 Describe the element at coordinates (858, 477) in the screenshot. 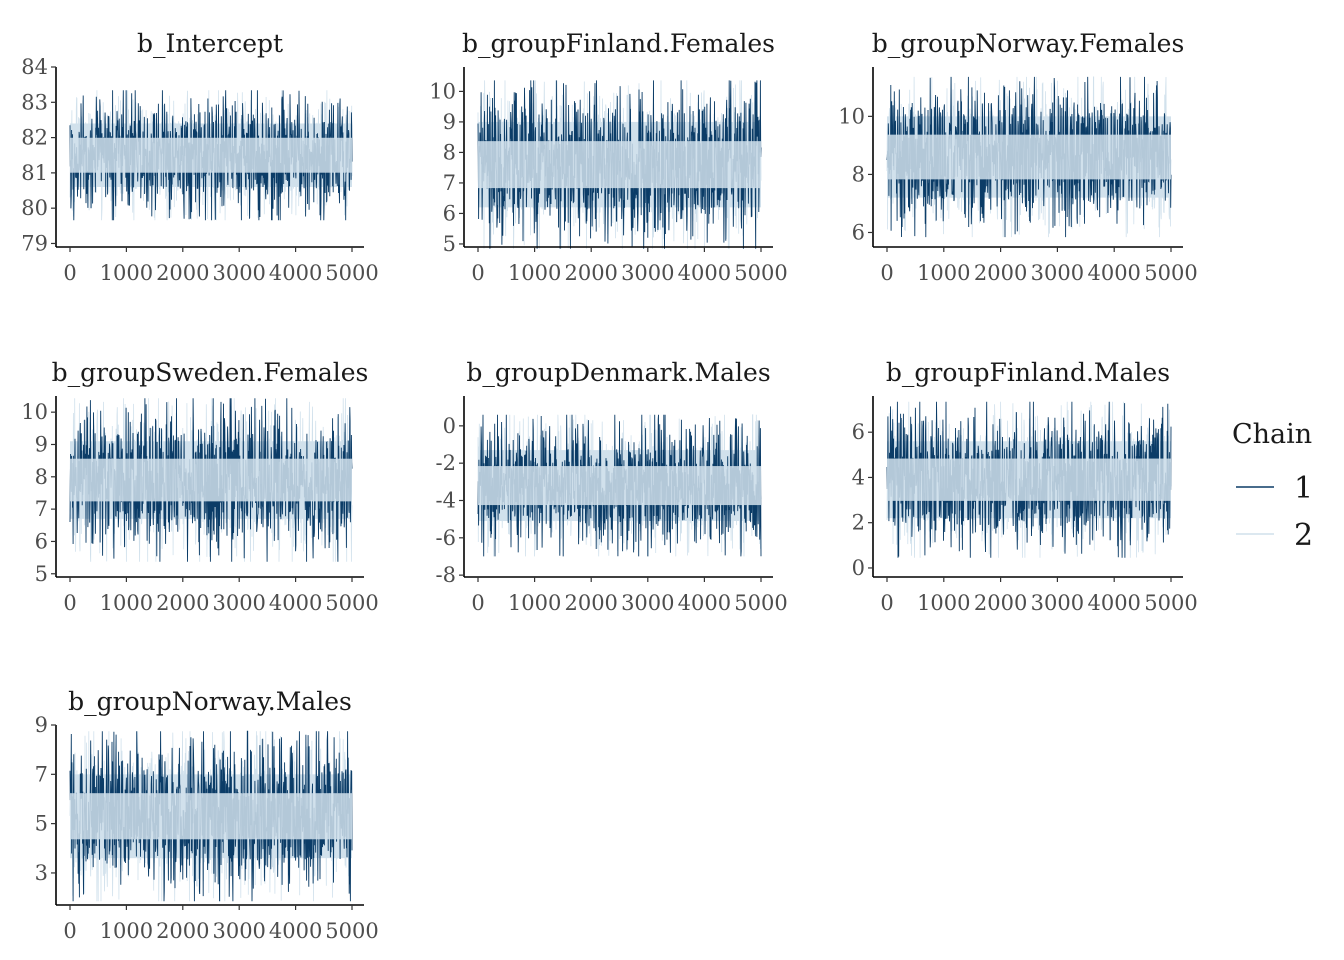

I see `y-tick-label: 4` at that location.